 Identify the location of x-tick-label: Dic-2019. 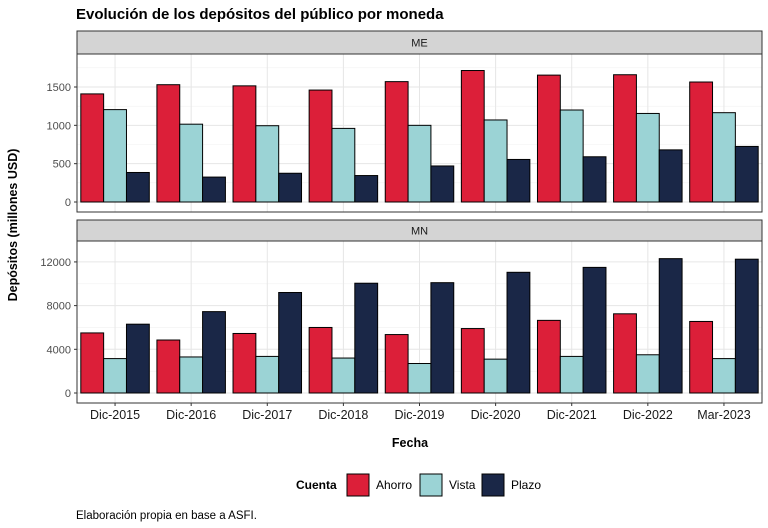
(419, 415).